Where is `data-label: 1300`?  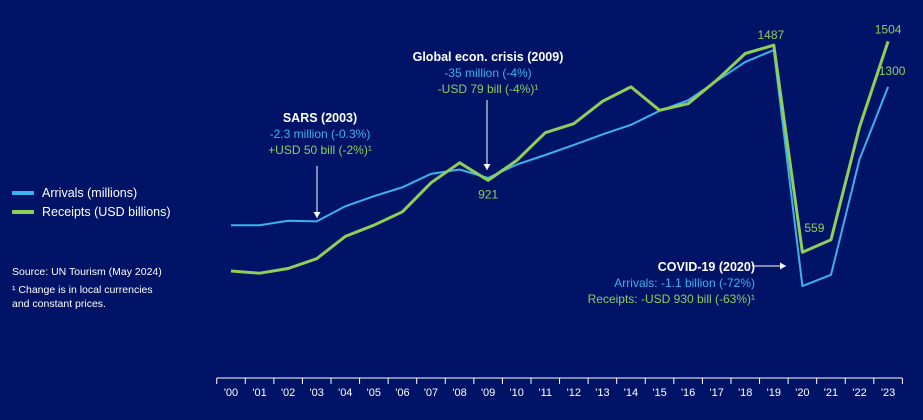
data-label: 1300 is located at coordinates (892, 71).